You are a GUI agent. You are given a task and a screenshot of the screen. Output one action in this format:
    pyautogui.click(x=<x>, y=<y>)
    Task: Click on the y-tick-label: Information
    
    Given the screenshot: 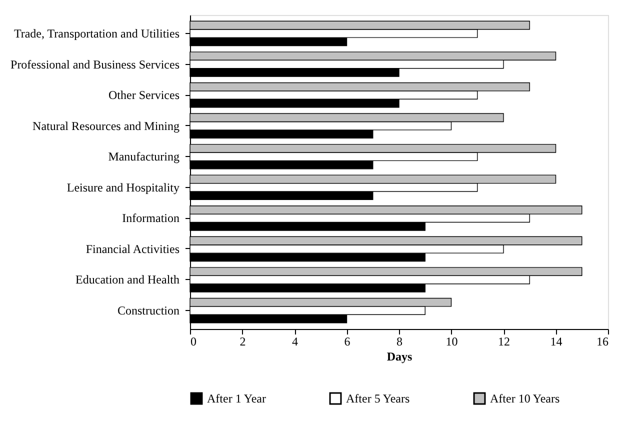 What is the action you would take?
    pyautogui.click(x=151, y=218)
    